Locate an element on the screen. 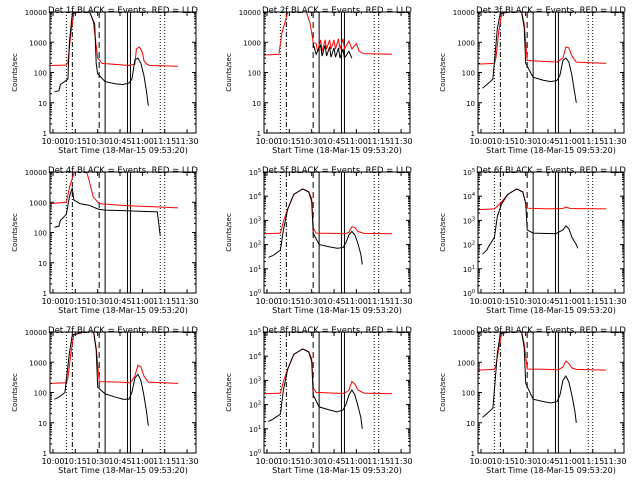  y-tick-label: 10⁵ is located at coordinates (469, 172).